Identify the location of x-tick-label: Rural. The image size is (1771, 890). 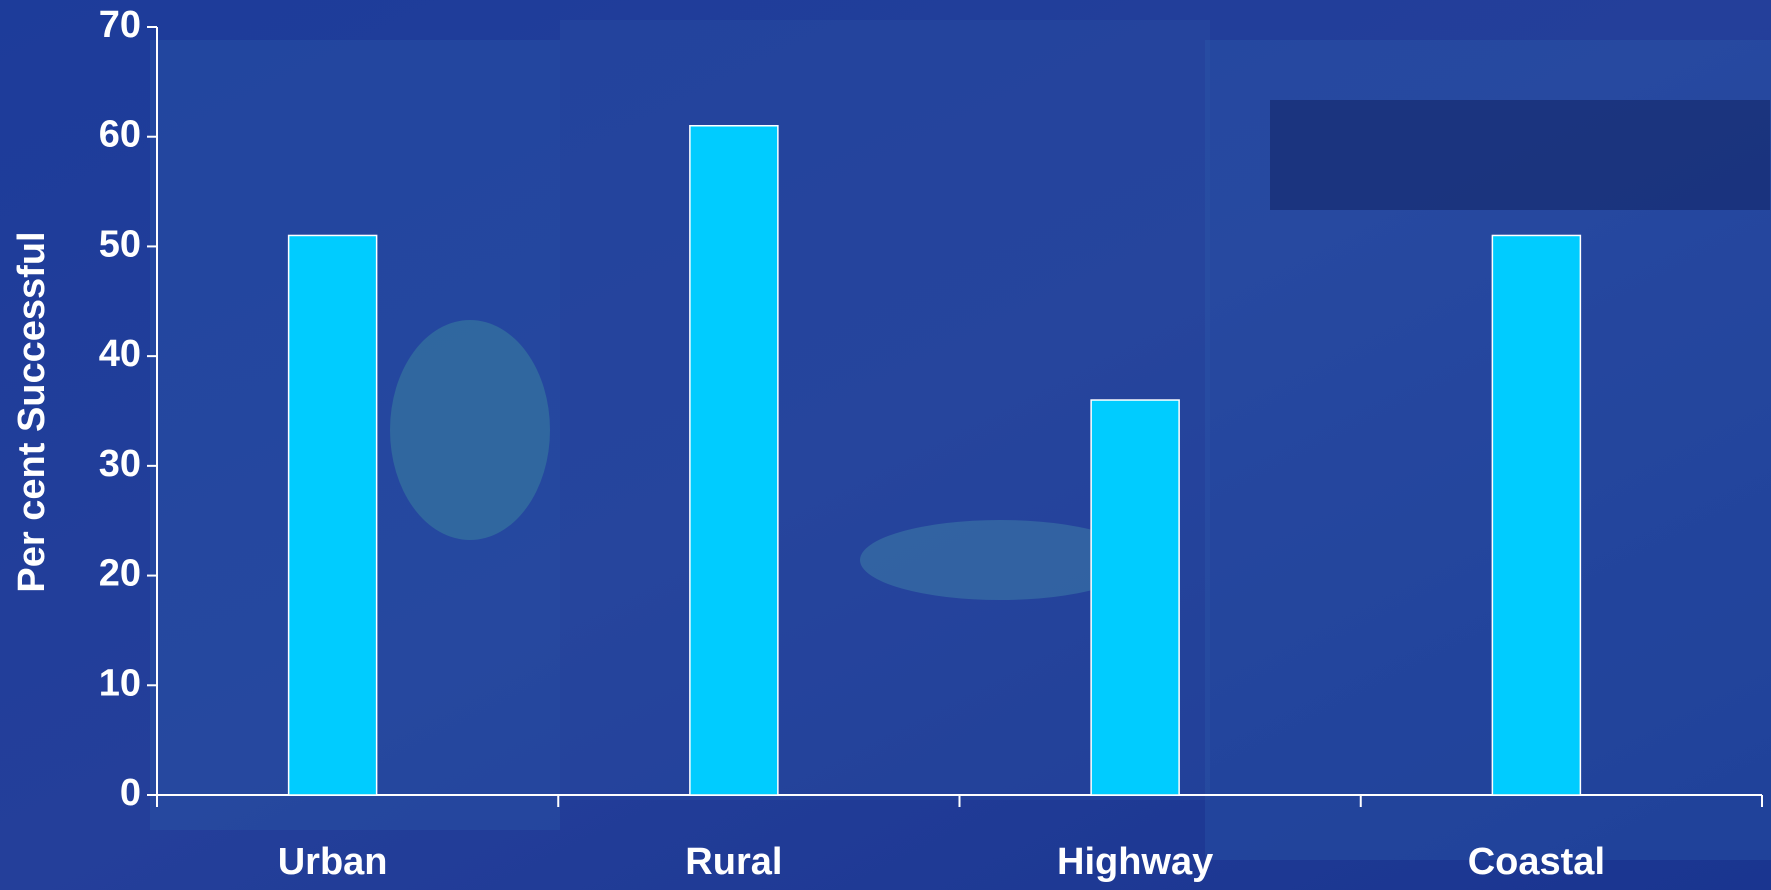
(733, 862).